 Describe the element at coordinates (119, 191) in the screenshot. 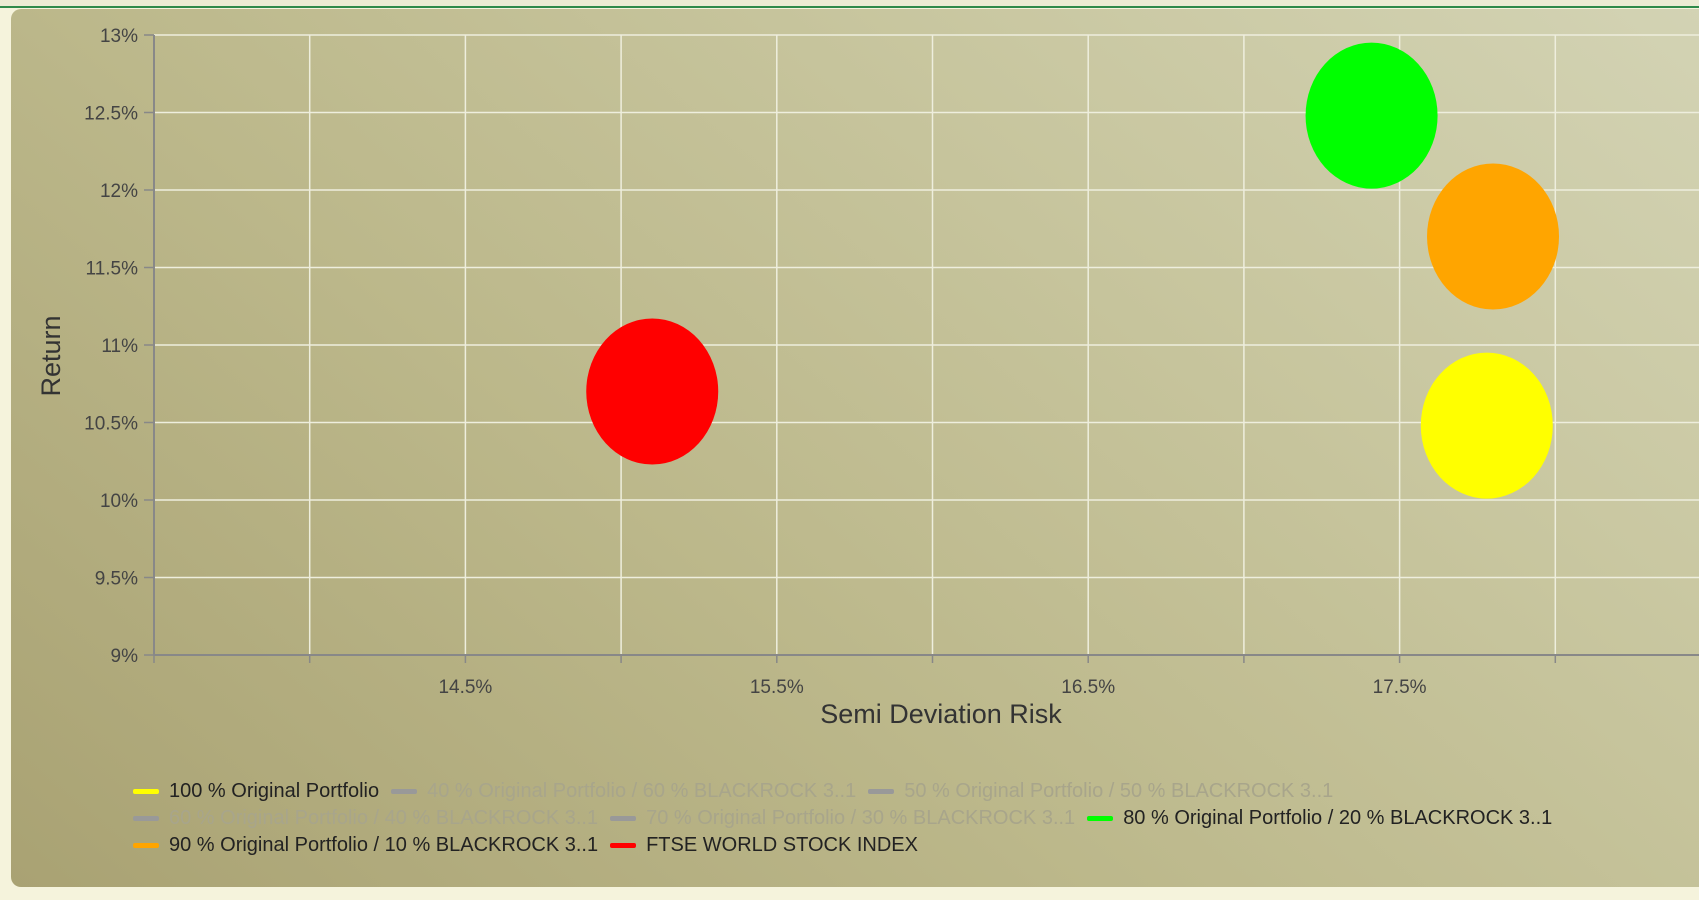

I see `y-tick-label: 12%` at that location.